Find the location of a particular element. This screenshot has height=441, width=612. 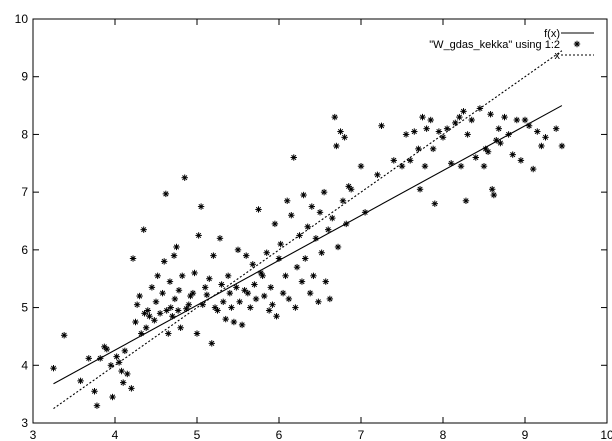

x-tick-label: 10 is located at coordinates (606, 434).